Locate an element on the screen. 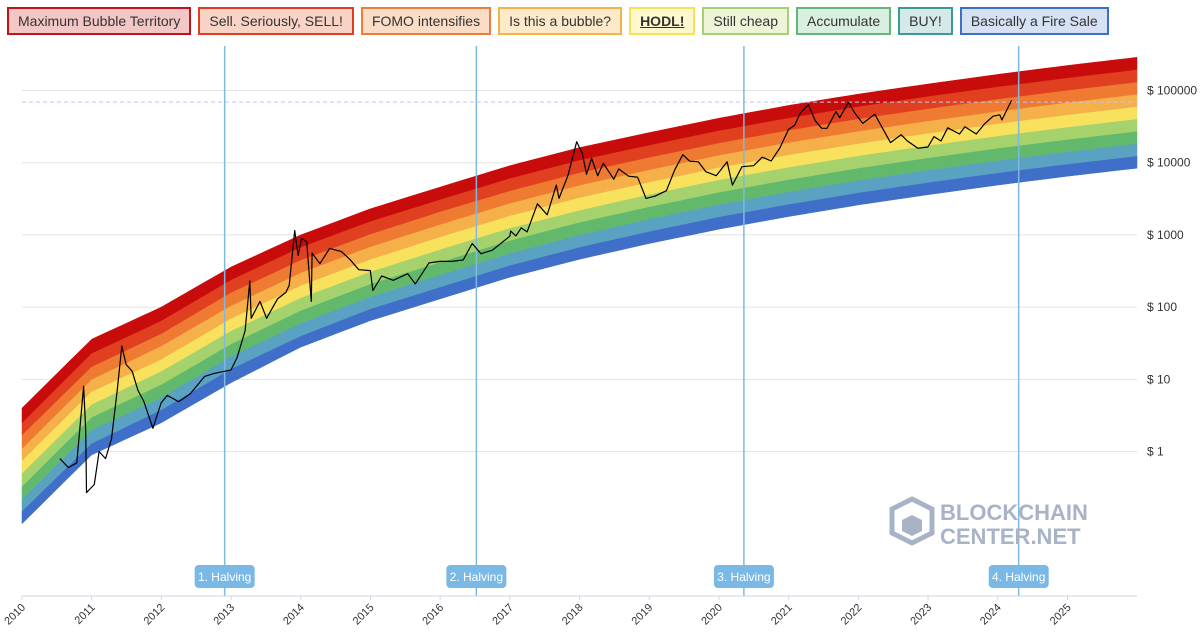 The image size is (1200, 641). y-tick-label: $ 100000 is located at coordinates (1172, 90).